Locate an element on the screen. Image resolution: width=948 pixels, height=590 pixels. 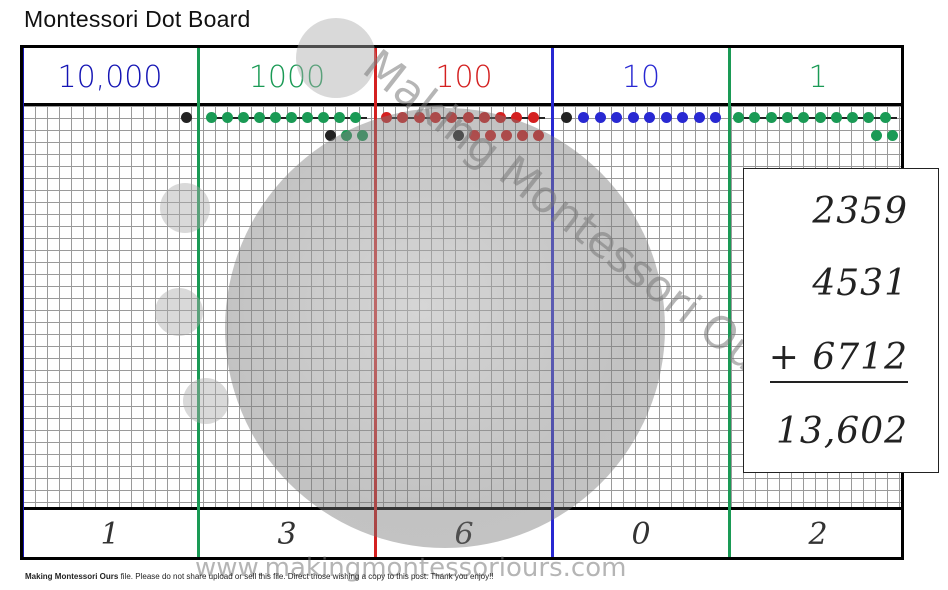
sum: 13,602 is located at coordinates (842, 431).